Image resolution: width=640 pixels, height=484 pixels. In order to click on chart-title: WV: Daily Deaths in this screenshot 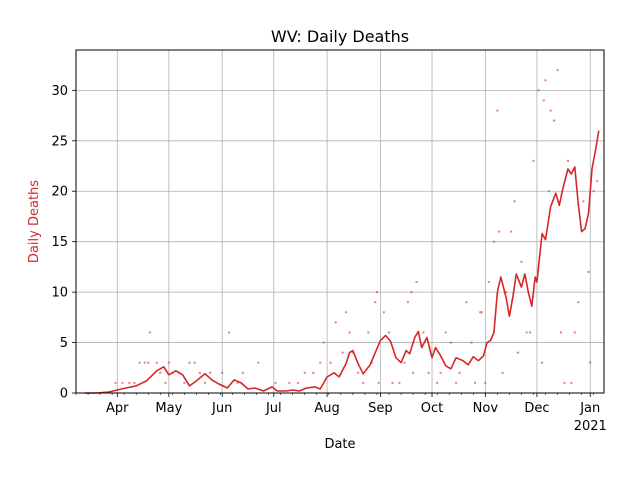, I will do `click(340, 36)`.